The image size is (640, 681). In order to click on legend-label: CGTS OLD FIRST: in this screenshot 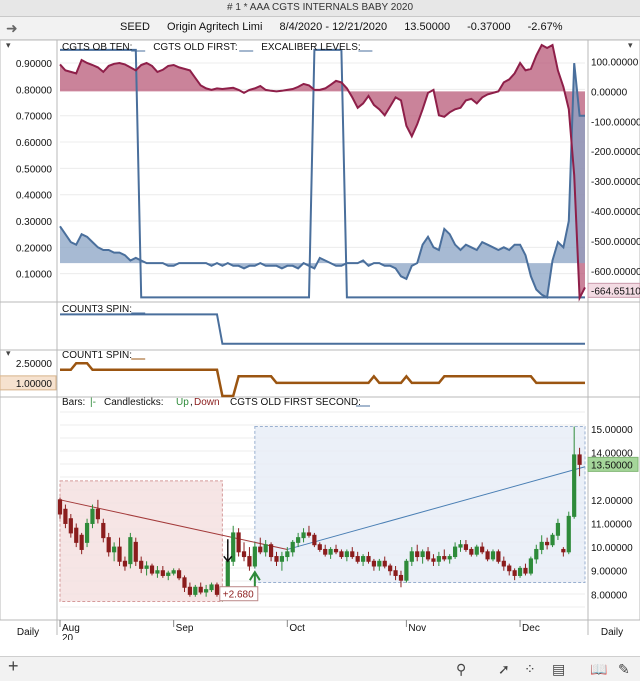, I will do `click(195, 47)`.